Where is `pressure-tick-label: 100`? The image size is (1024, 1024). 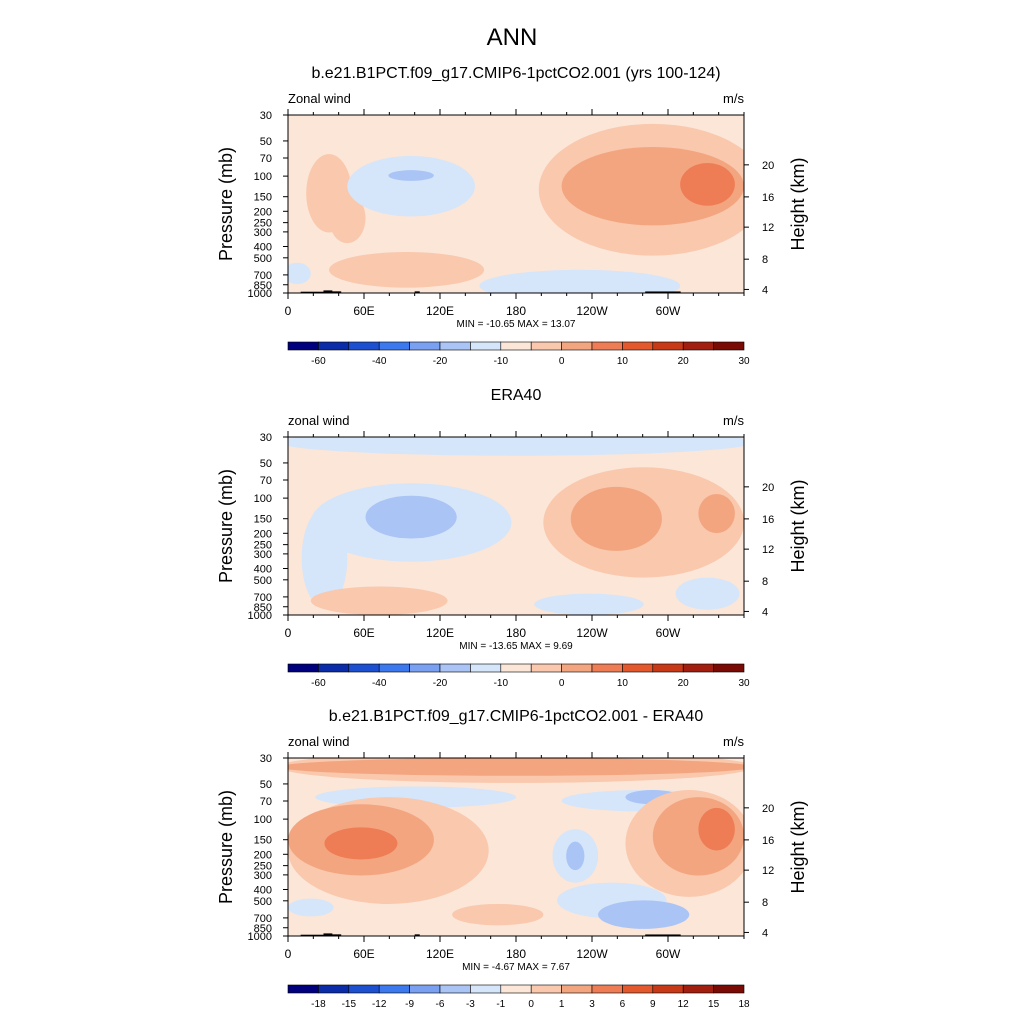
pressure-tick-label: 100 is located at coordinates (263, 499).